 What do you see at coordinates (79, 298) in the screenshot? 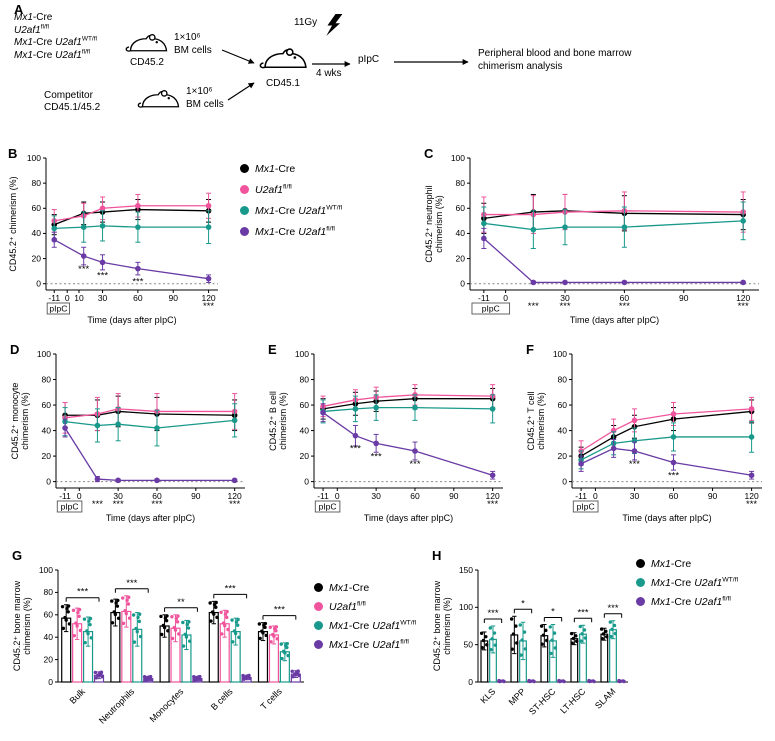
I see `svg-text: 10` at bounding box center [79, 298].